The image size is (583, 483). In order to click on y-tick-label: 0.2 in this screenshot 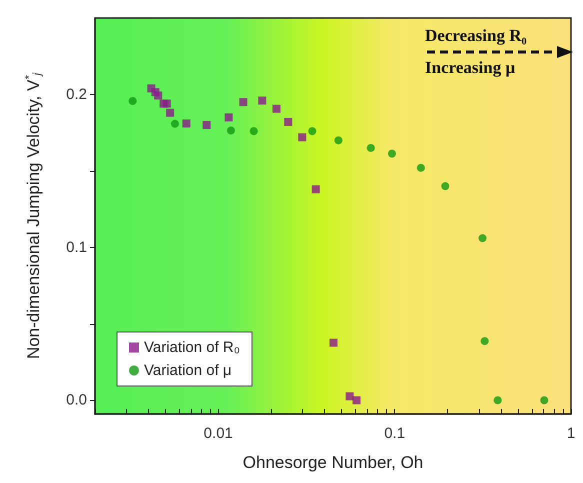, I will do `click(76, 94)`.